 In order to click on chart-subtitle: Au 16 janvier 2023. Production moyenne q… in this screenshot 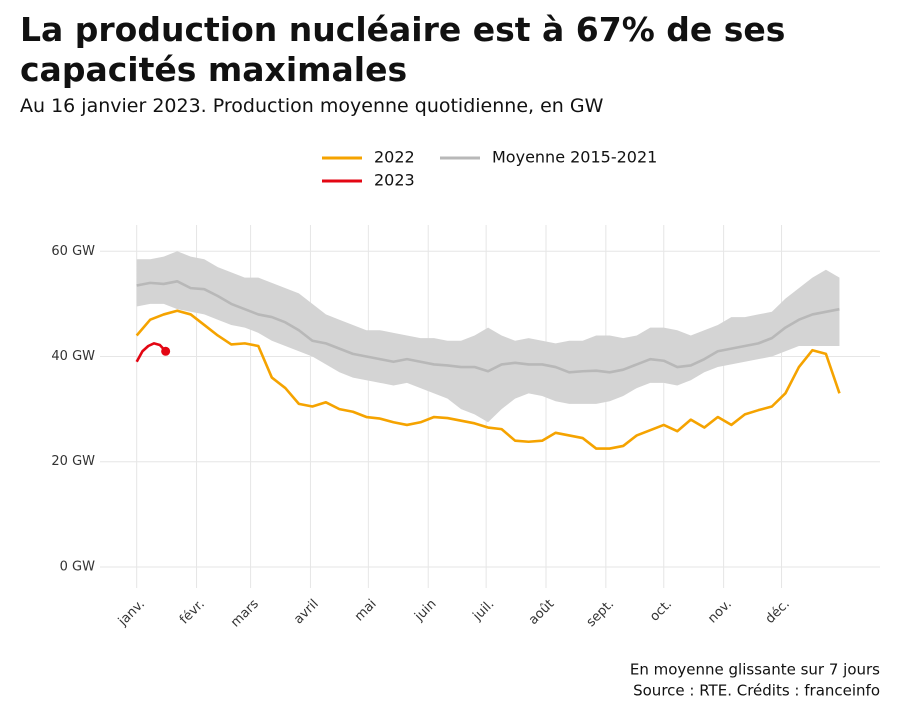, I will do `click(312, 106)`.